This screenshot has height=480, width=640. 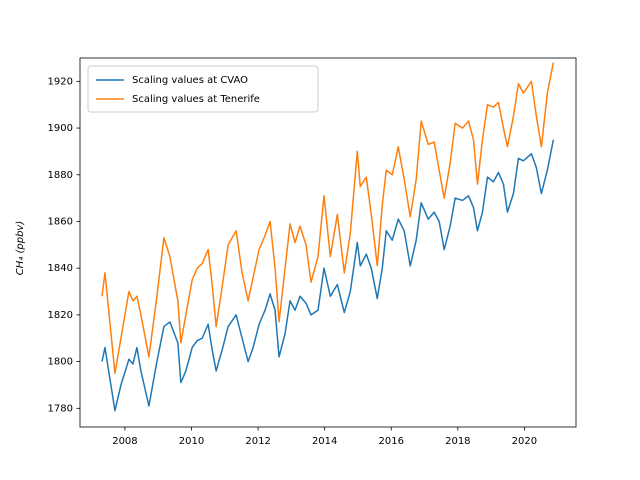 I want to click on x-tick-label: 2012, so click(x=257, y=441).